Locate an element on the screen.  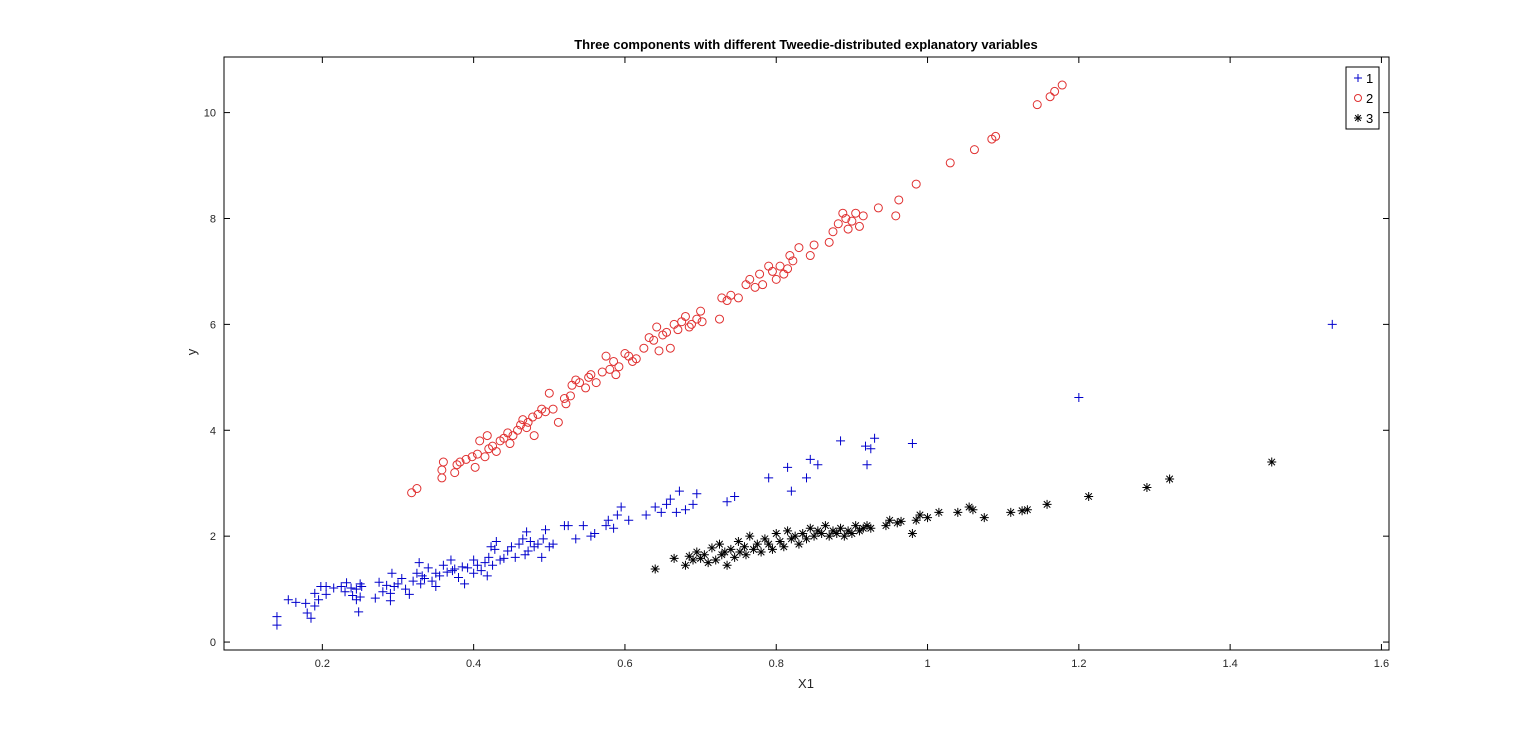
y-tick-label: 6 is located at coordinates (213, 325).